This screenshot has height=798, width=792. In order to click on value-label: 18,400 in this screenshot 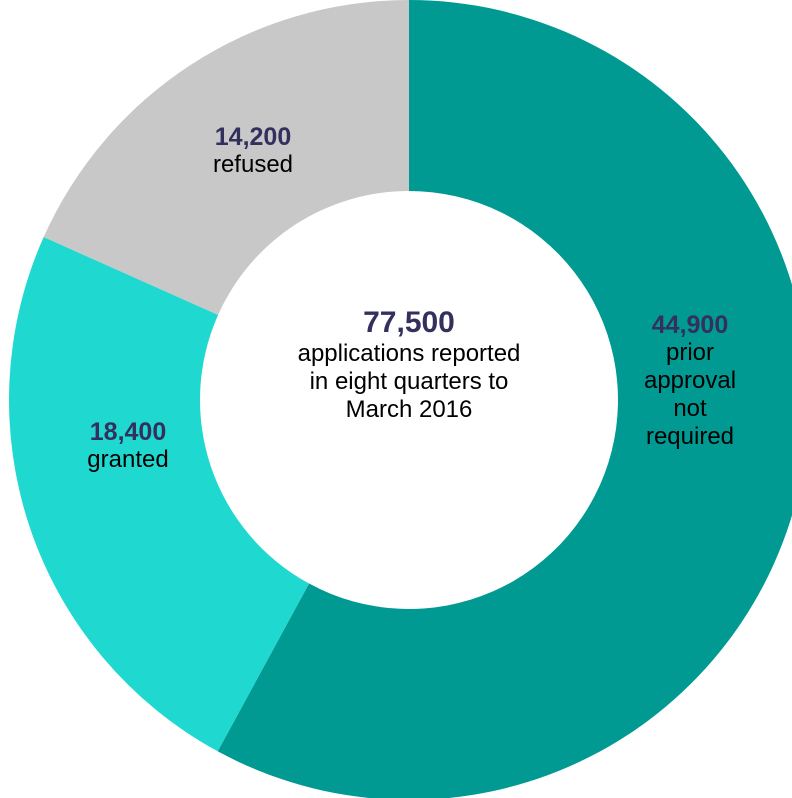, I will do `click(128, 432)`.